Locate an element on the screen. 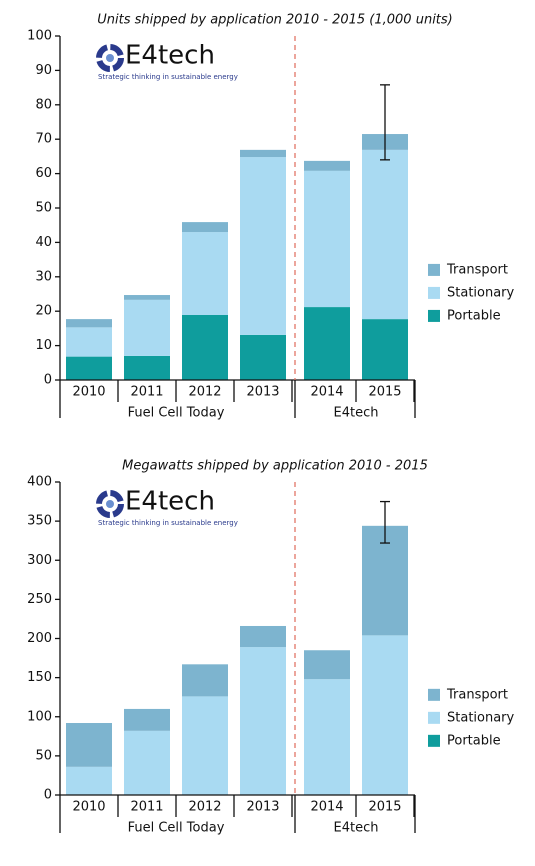 This screenshot has height=866, width=535. y-tick-label: 90 is located at coordinates (43, 70).